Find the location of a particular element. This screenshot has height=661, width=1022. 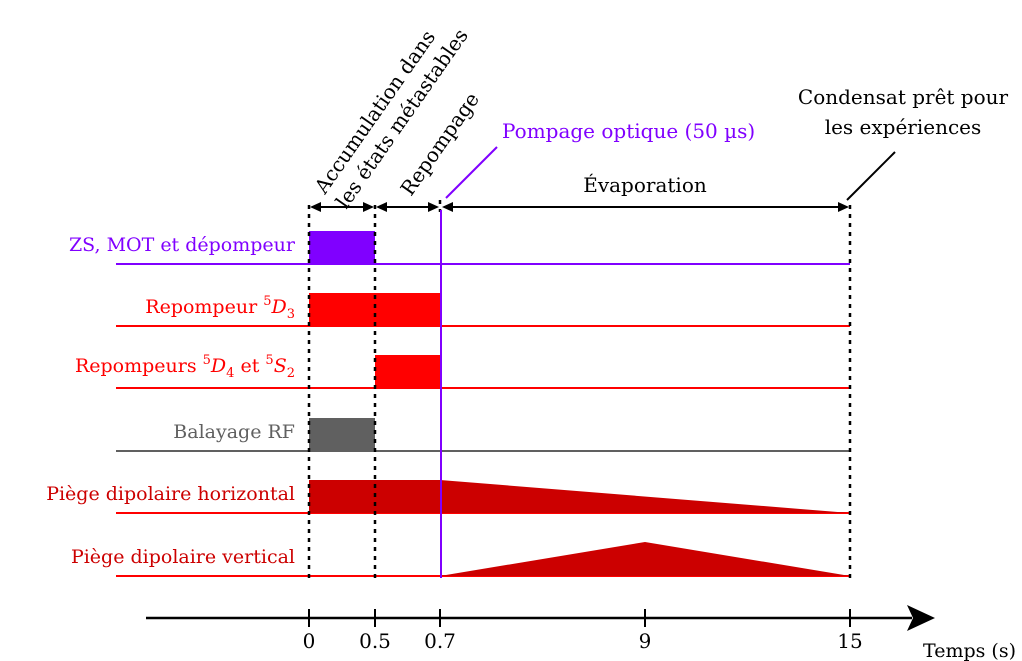

tick-label-9: 9 is located at coordinates (645, 641).